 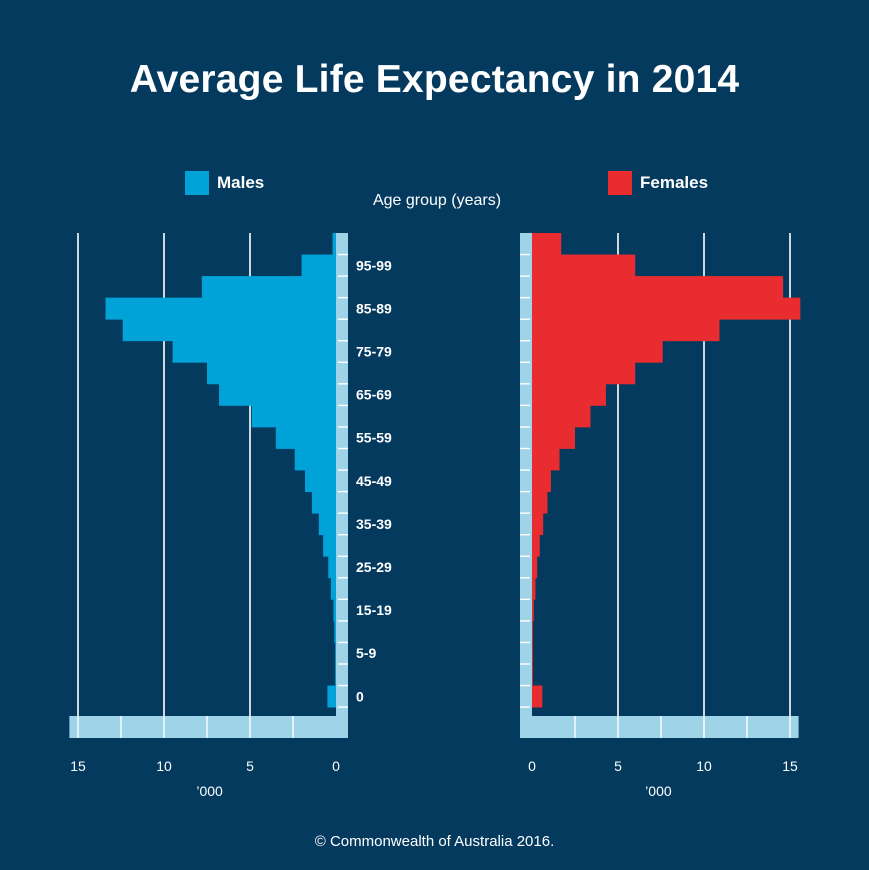 What do you see at coordinates (374, 308) in the screenshot?
I see `age-group-label: 85-89` at bounding box center [374, 308].